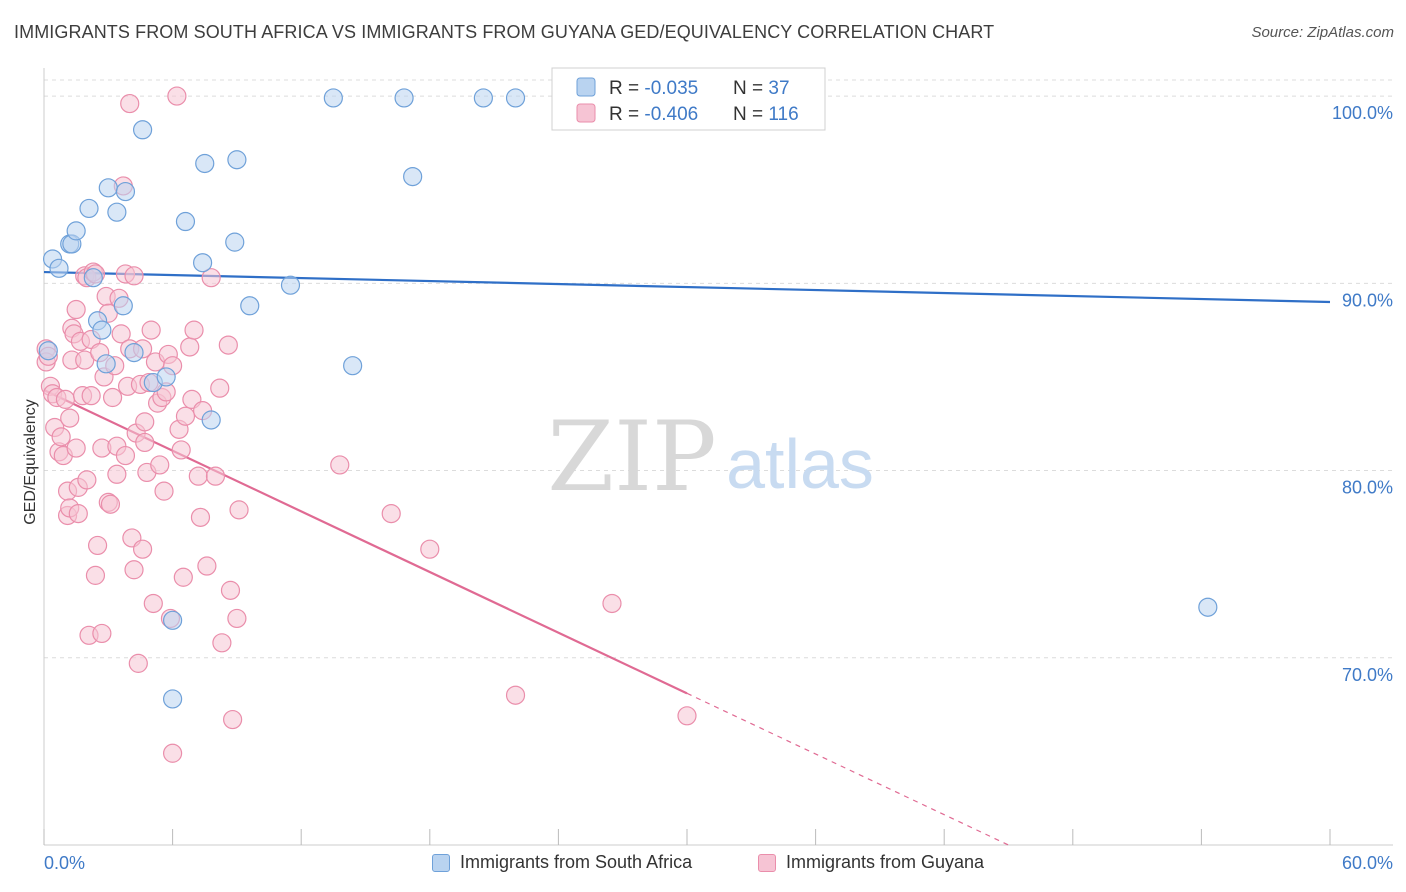  I want to click on trend-line-south-africa, so click(687, 287).